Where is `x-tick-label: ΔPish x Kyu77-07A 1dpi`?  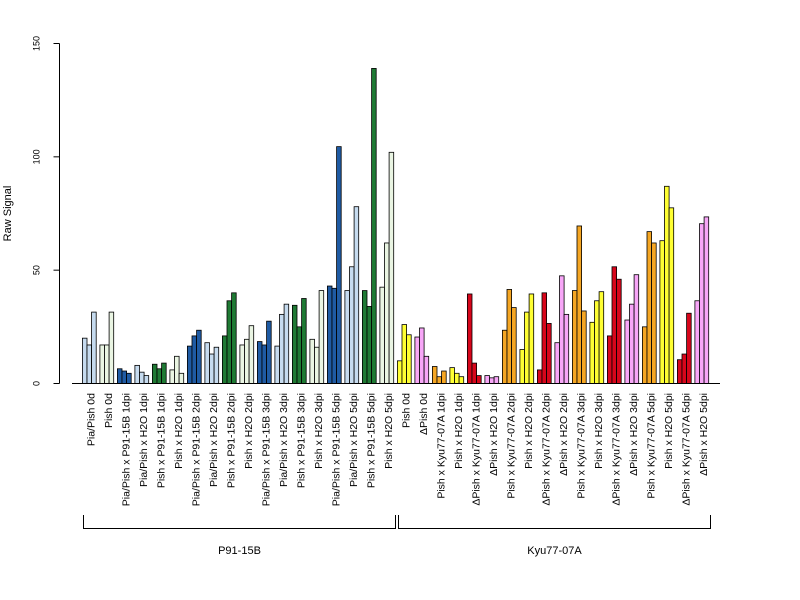 x-tick-label: ΔPish x Kyu77-07A 1dpi is located at coordinates (476, 449).